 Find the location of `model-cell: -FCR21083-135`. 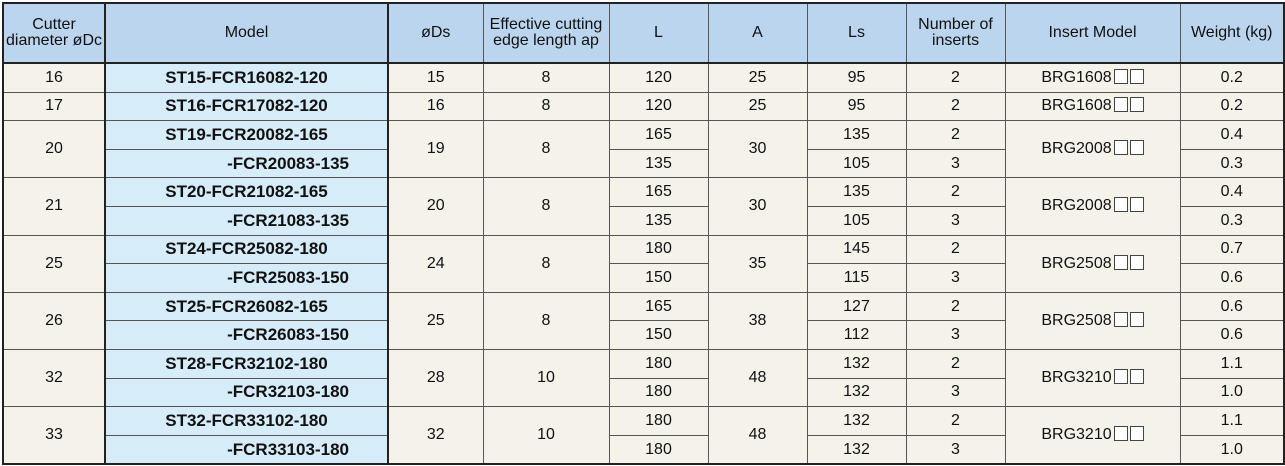

model-cell: -FCR21083-135 is located at coordinates (246, 220).